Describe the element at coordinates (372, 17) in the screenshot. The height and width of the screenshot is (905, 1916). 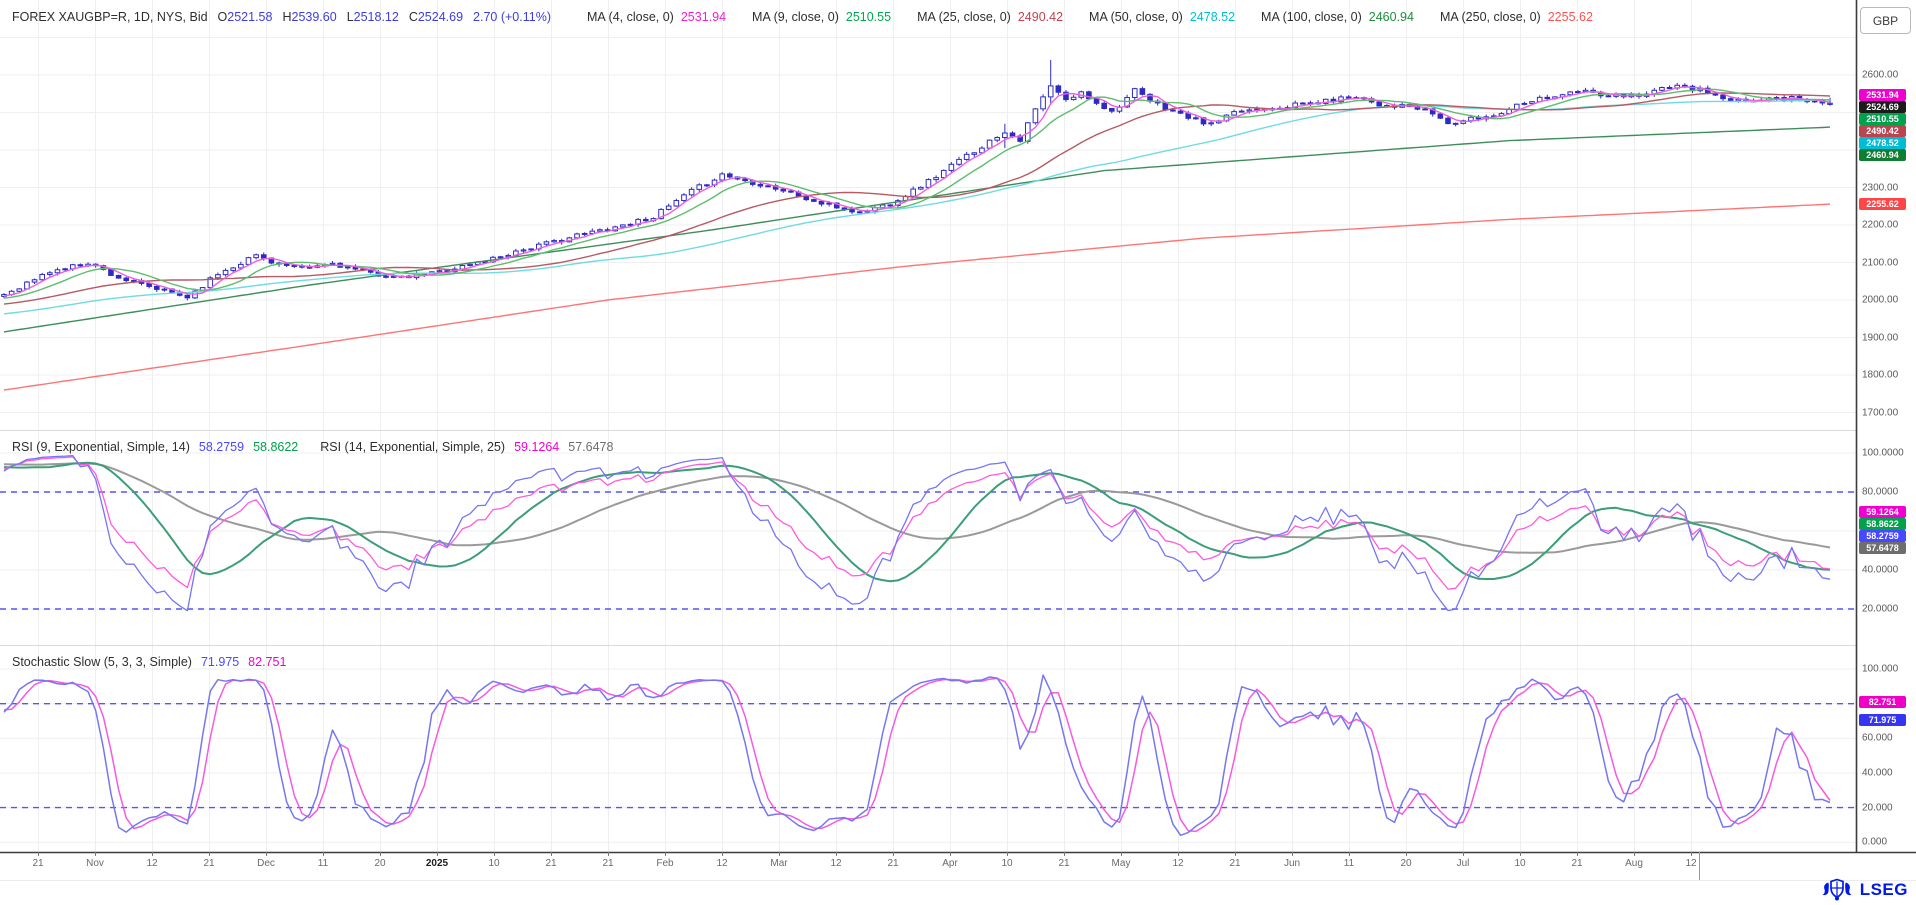
I see `low-value: L2518.12` at that location.